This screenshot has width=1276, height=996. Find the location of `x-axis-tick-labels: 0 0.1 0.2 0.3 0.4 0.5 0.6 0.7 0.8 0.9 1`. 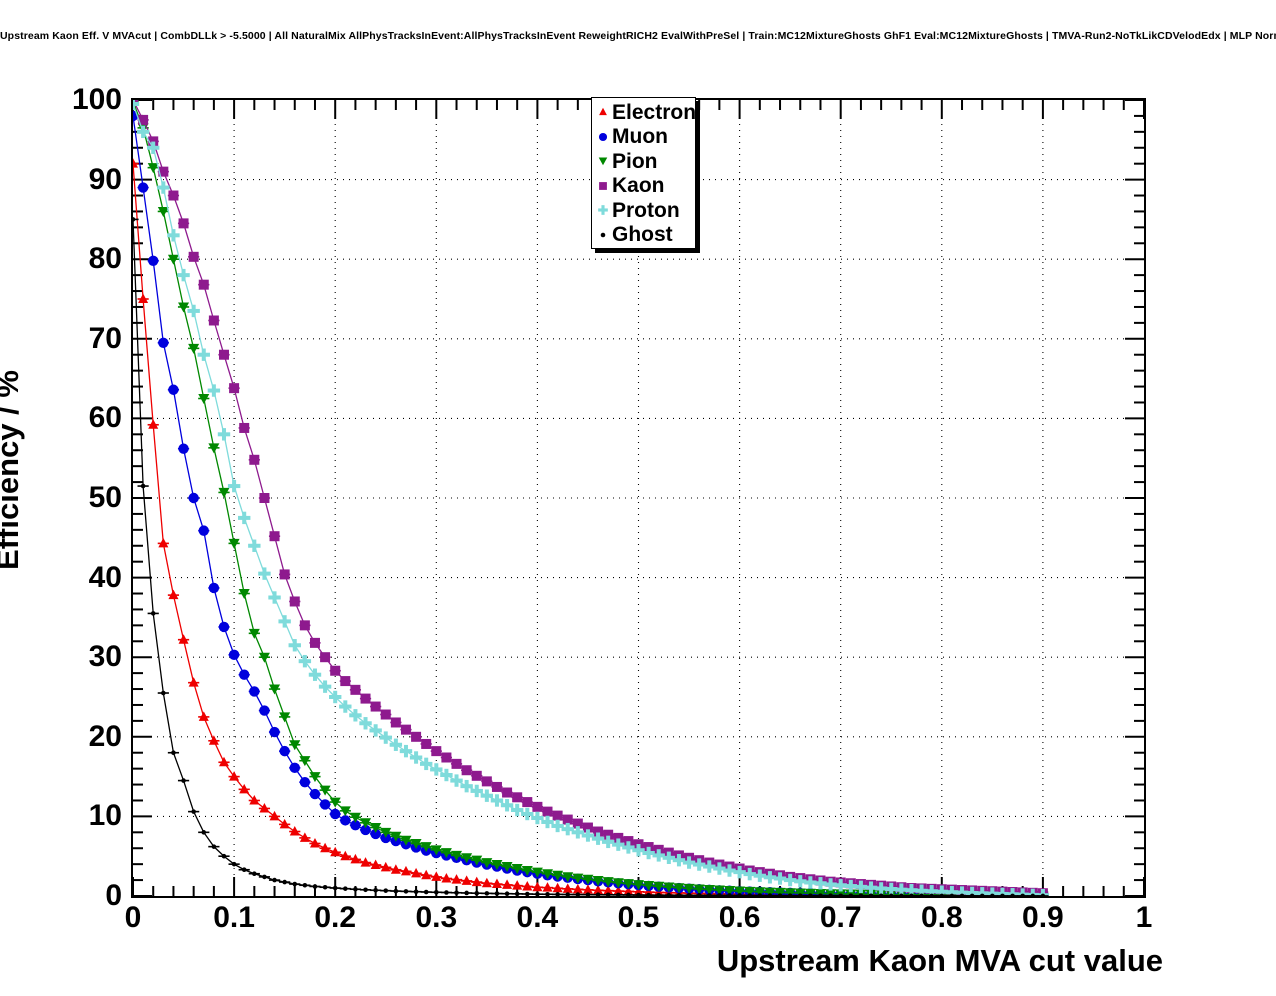

x-axis-tick-labels: 0 0.1 0.2 0.3 0.4 0.5 0.6 0.7 0.8 0.9 1 is located at coordinates (638, 928).